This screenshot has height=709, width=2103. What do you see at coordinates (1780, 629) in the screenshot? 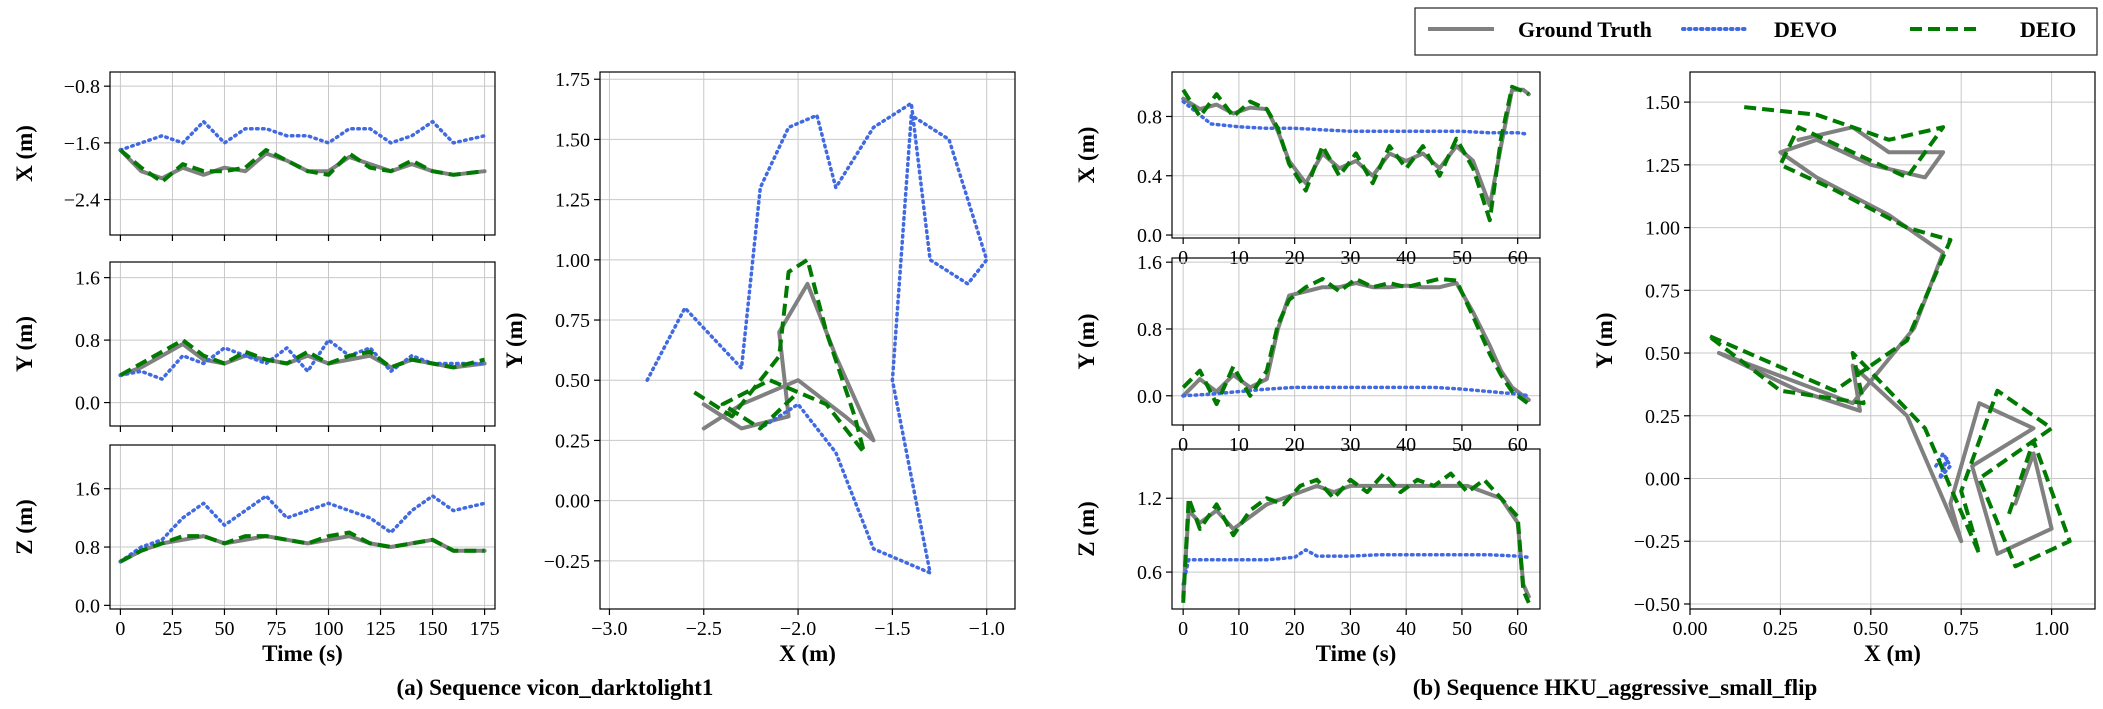
I see `x-tick-label: 0.25` at bounding box center [1780, 629].